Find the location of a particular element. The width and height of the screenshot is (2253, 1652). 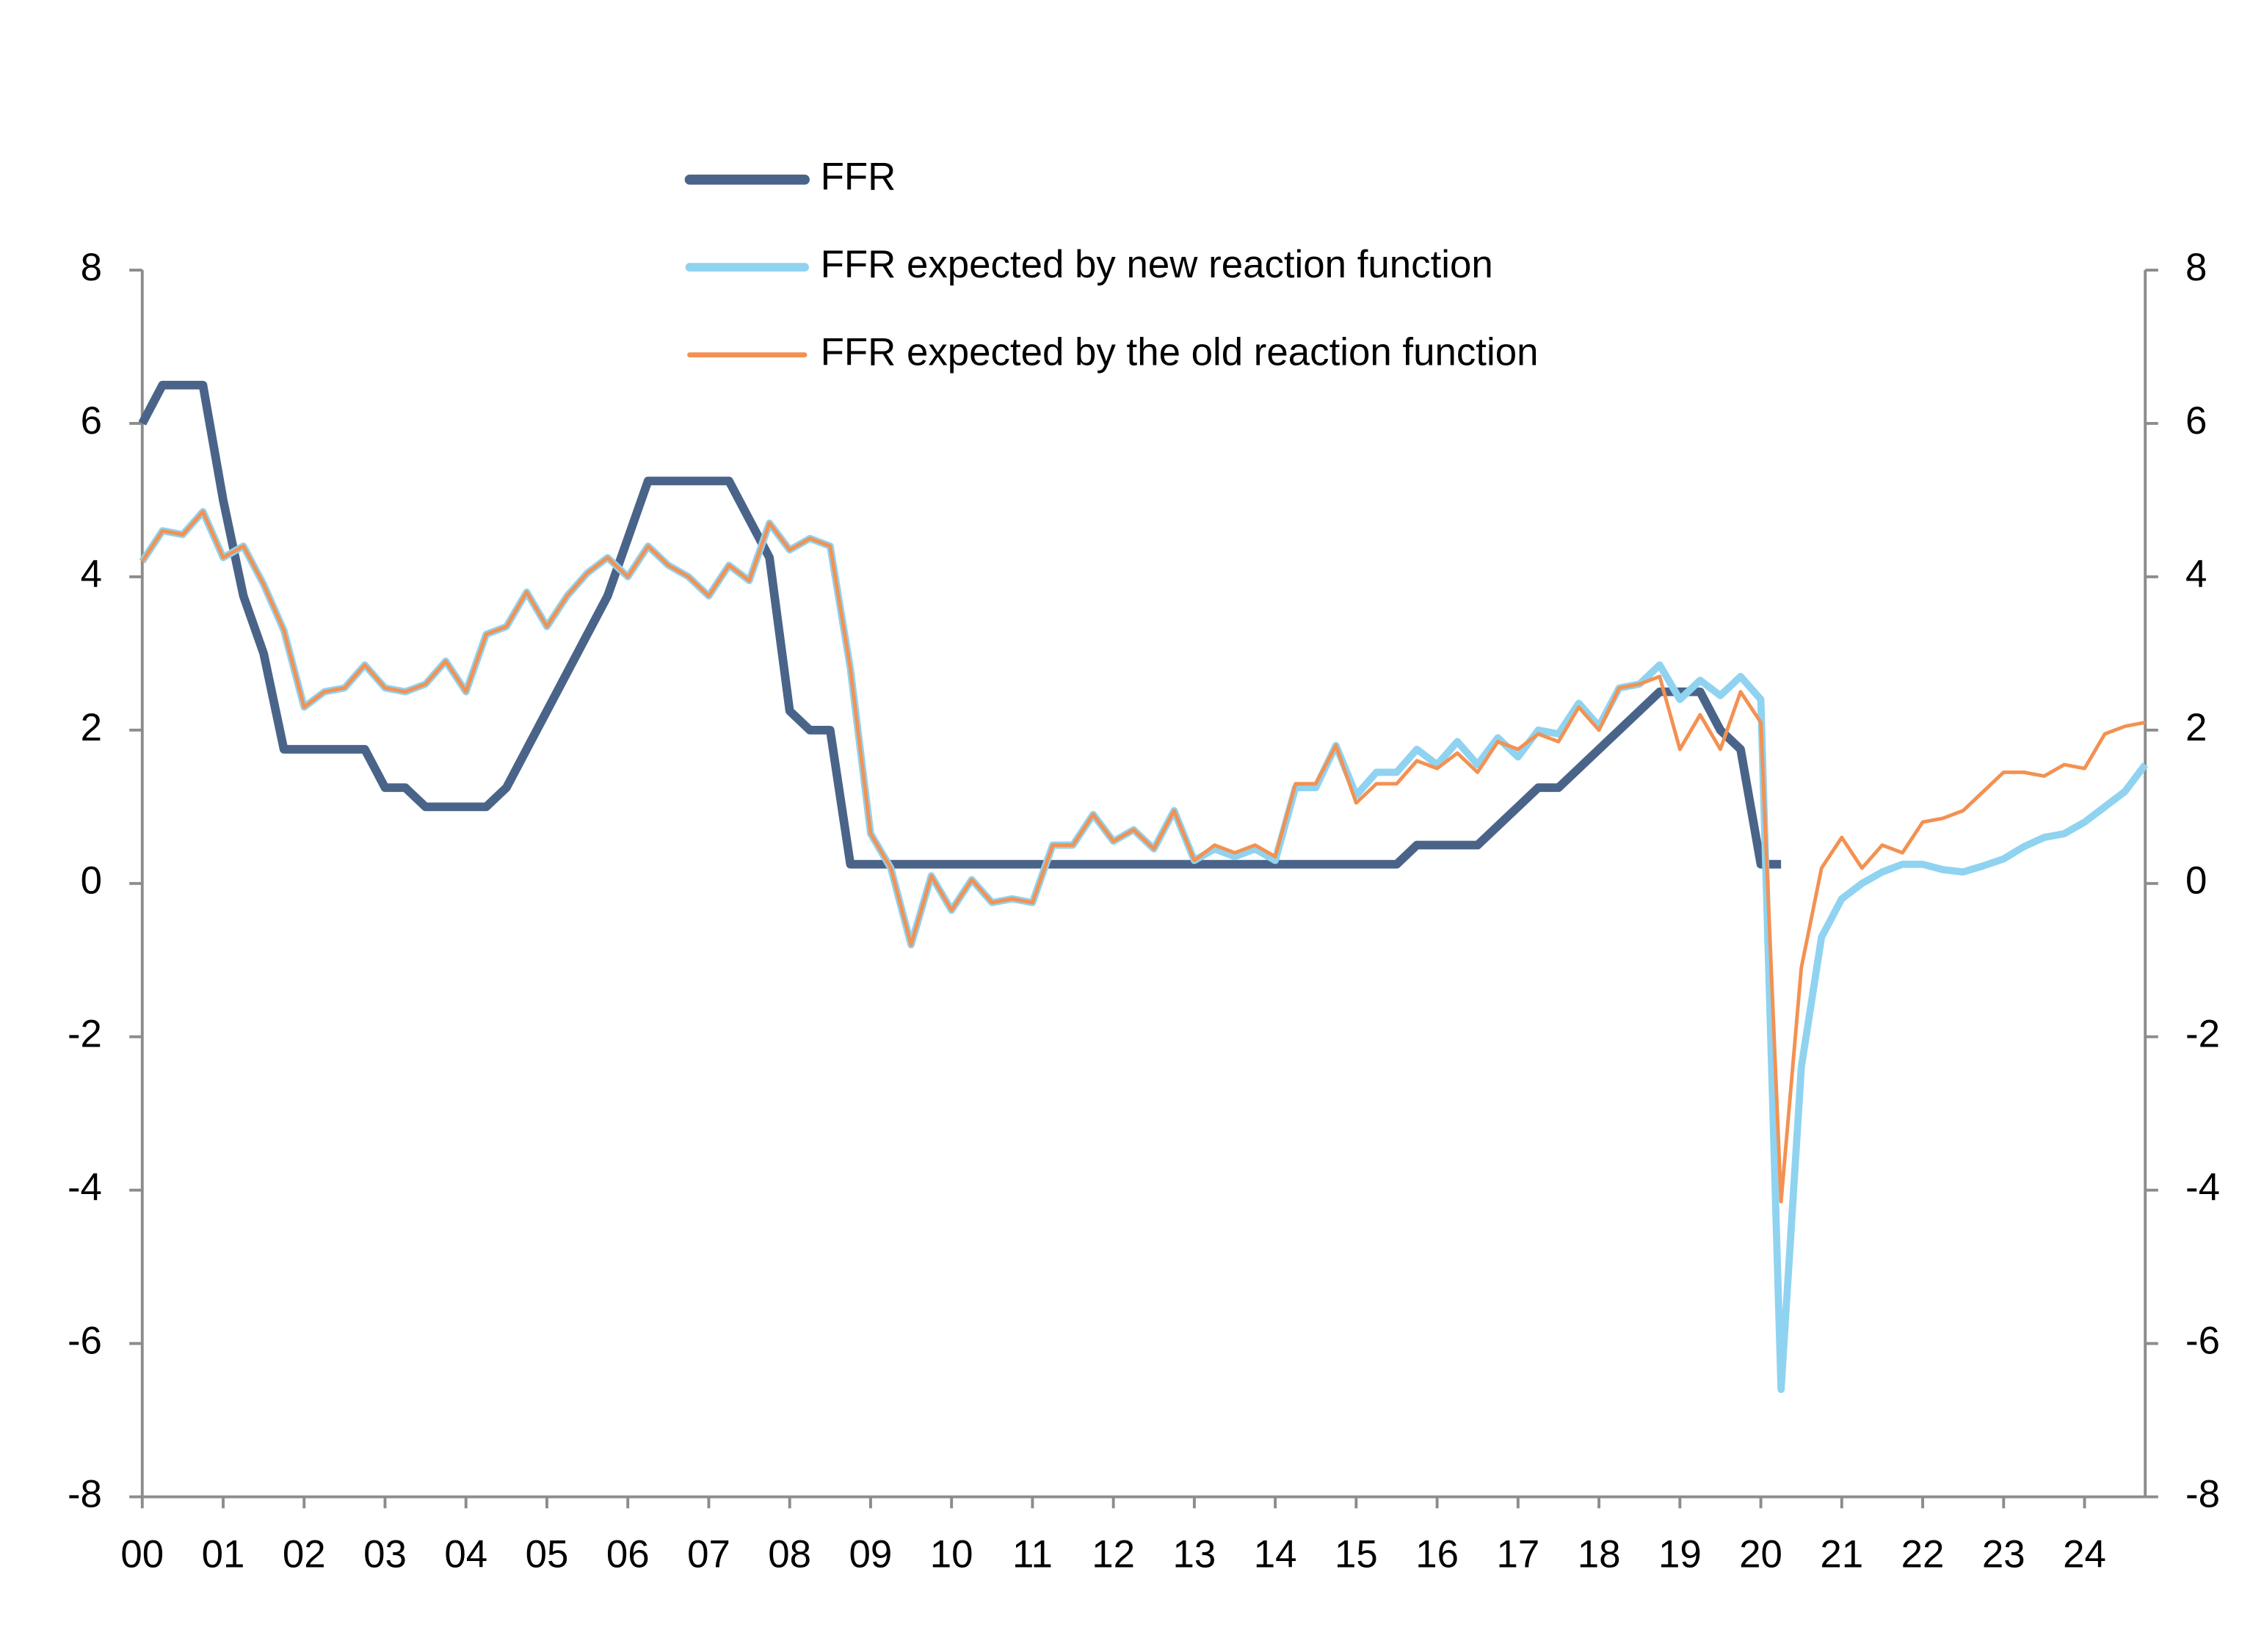

y2-tick-label: -8 is located at coordinates (2202, 1493).